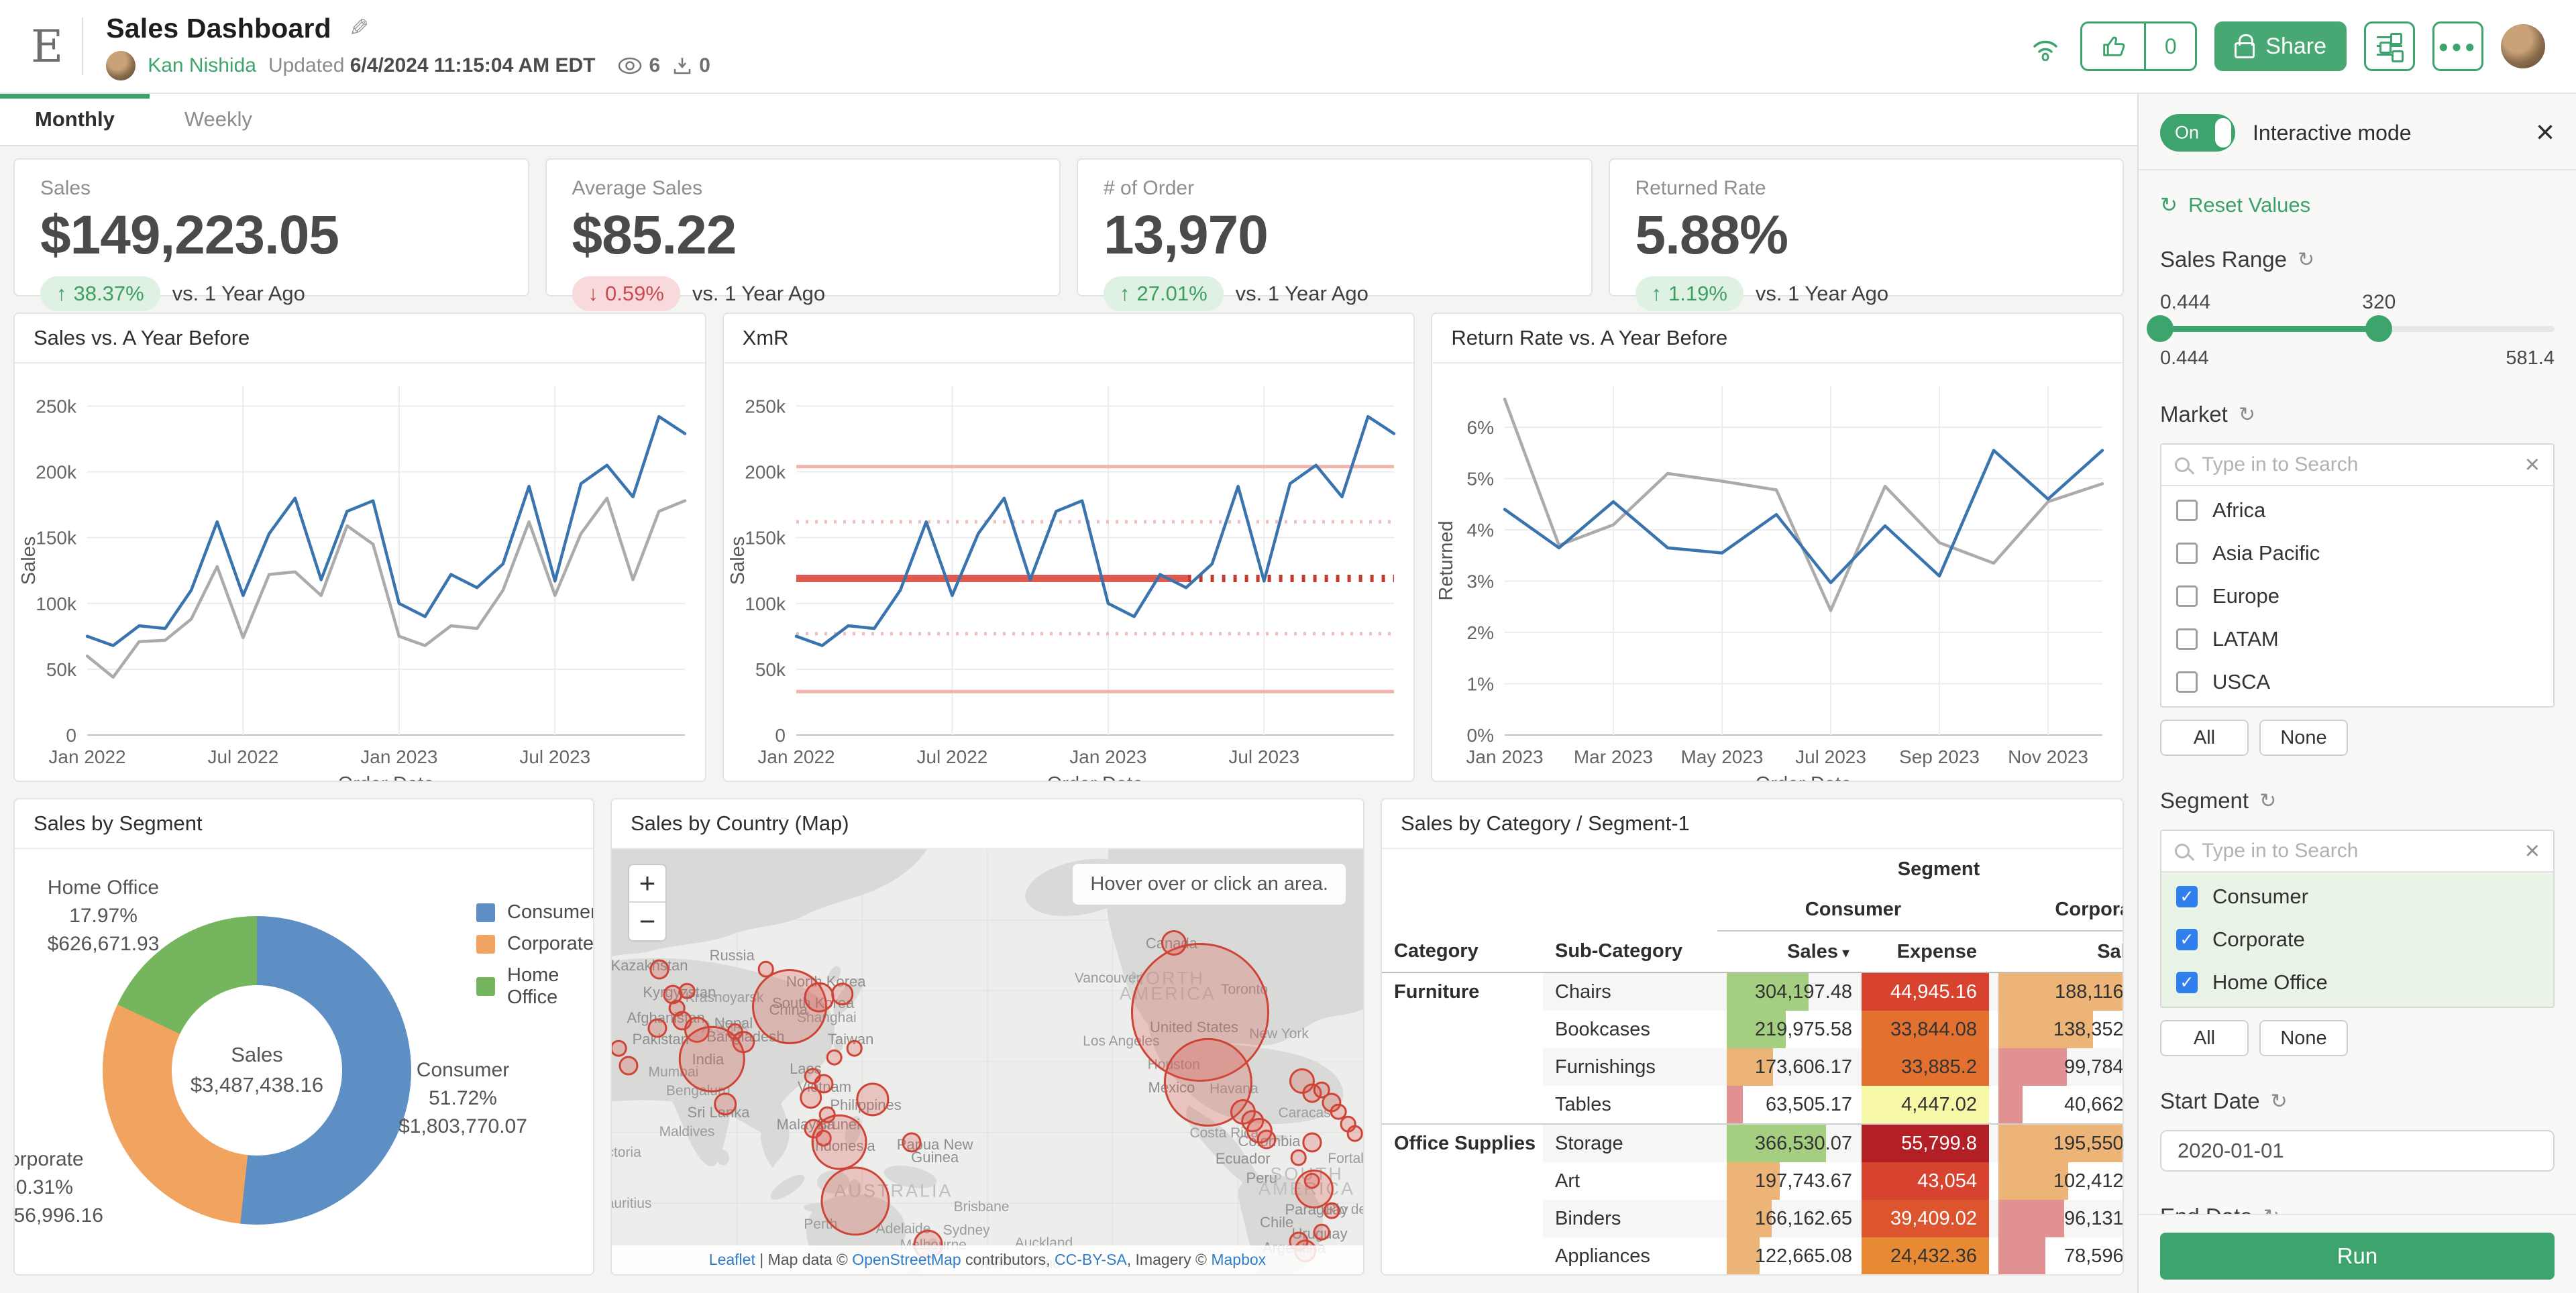 This screenshot has height=1293, width=2576. Describe the element at coordinates (2357, 939) in the screenshot. I see `segment-option-corporate: ✓ Corporate` at that location.